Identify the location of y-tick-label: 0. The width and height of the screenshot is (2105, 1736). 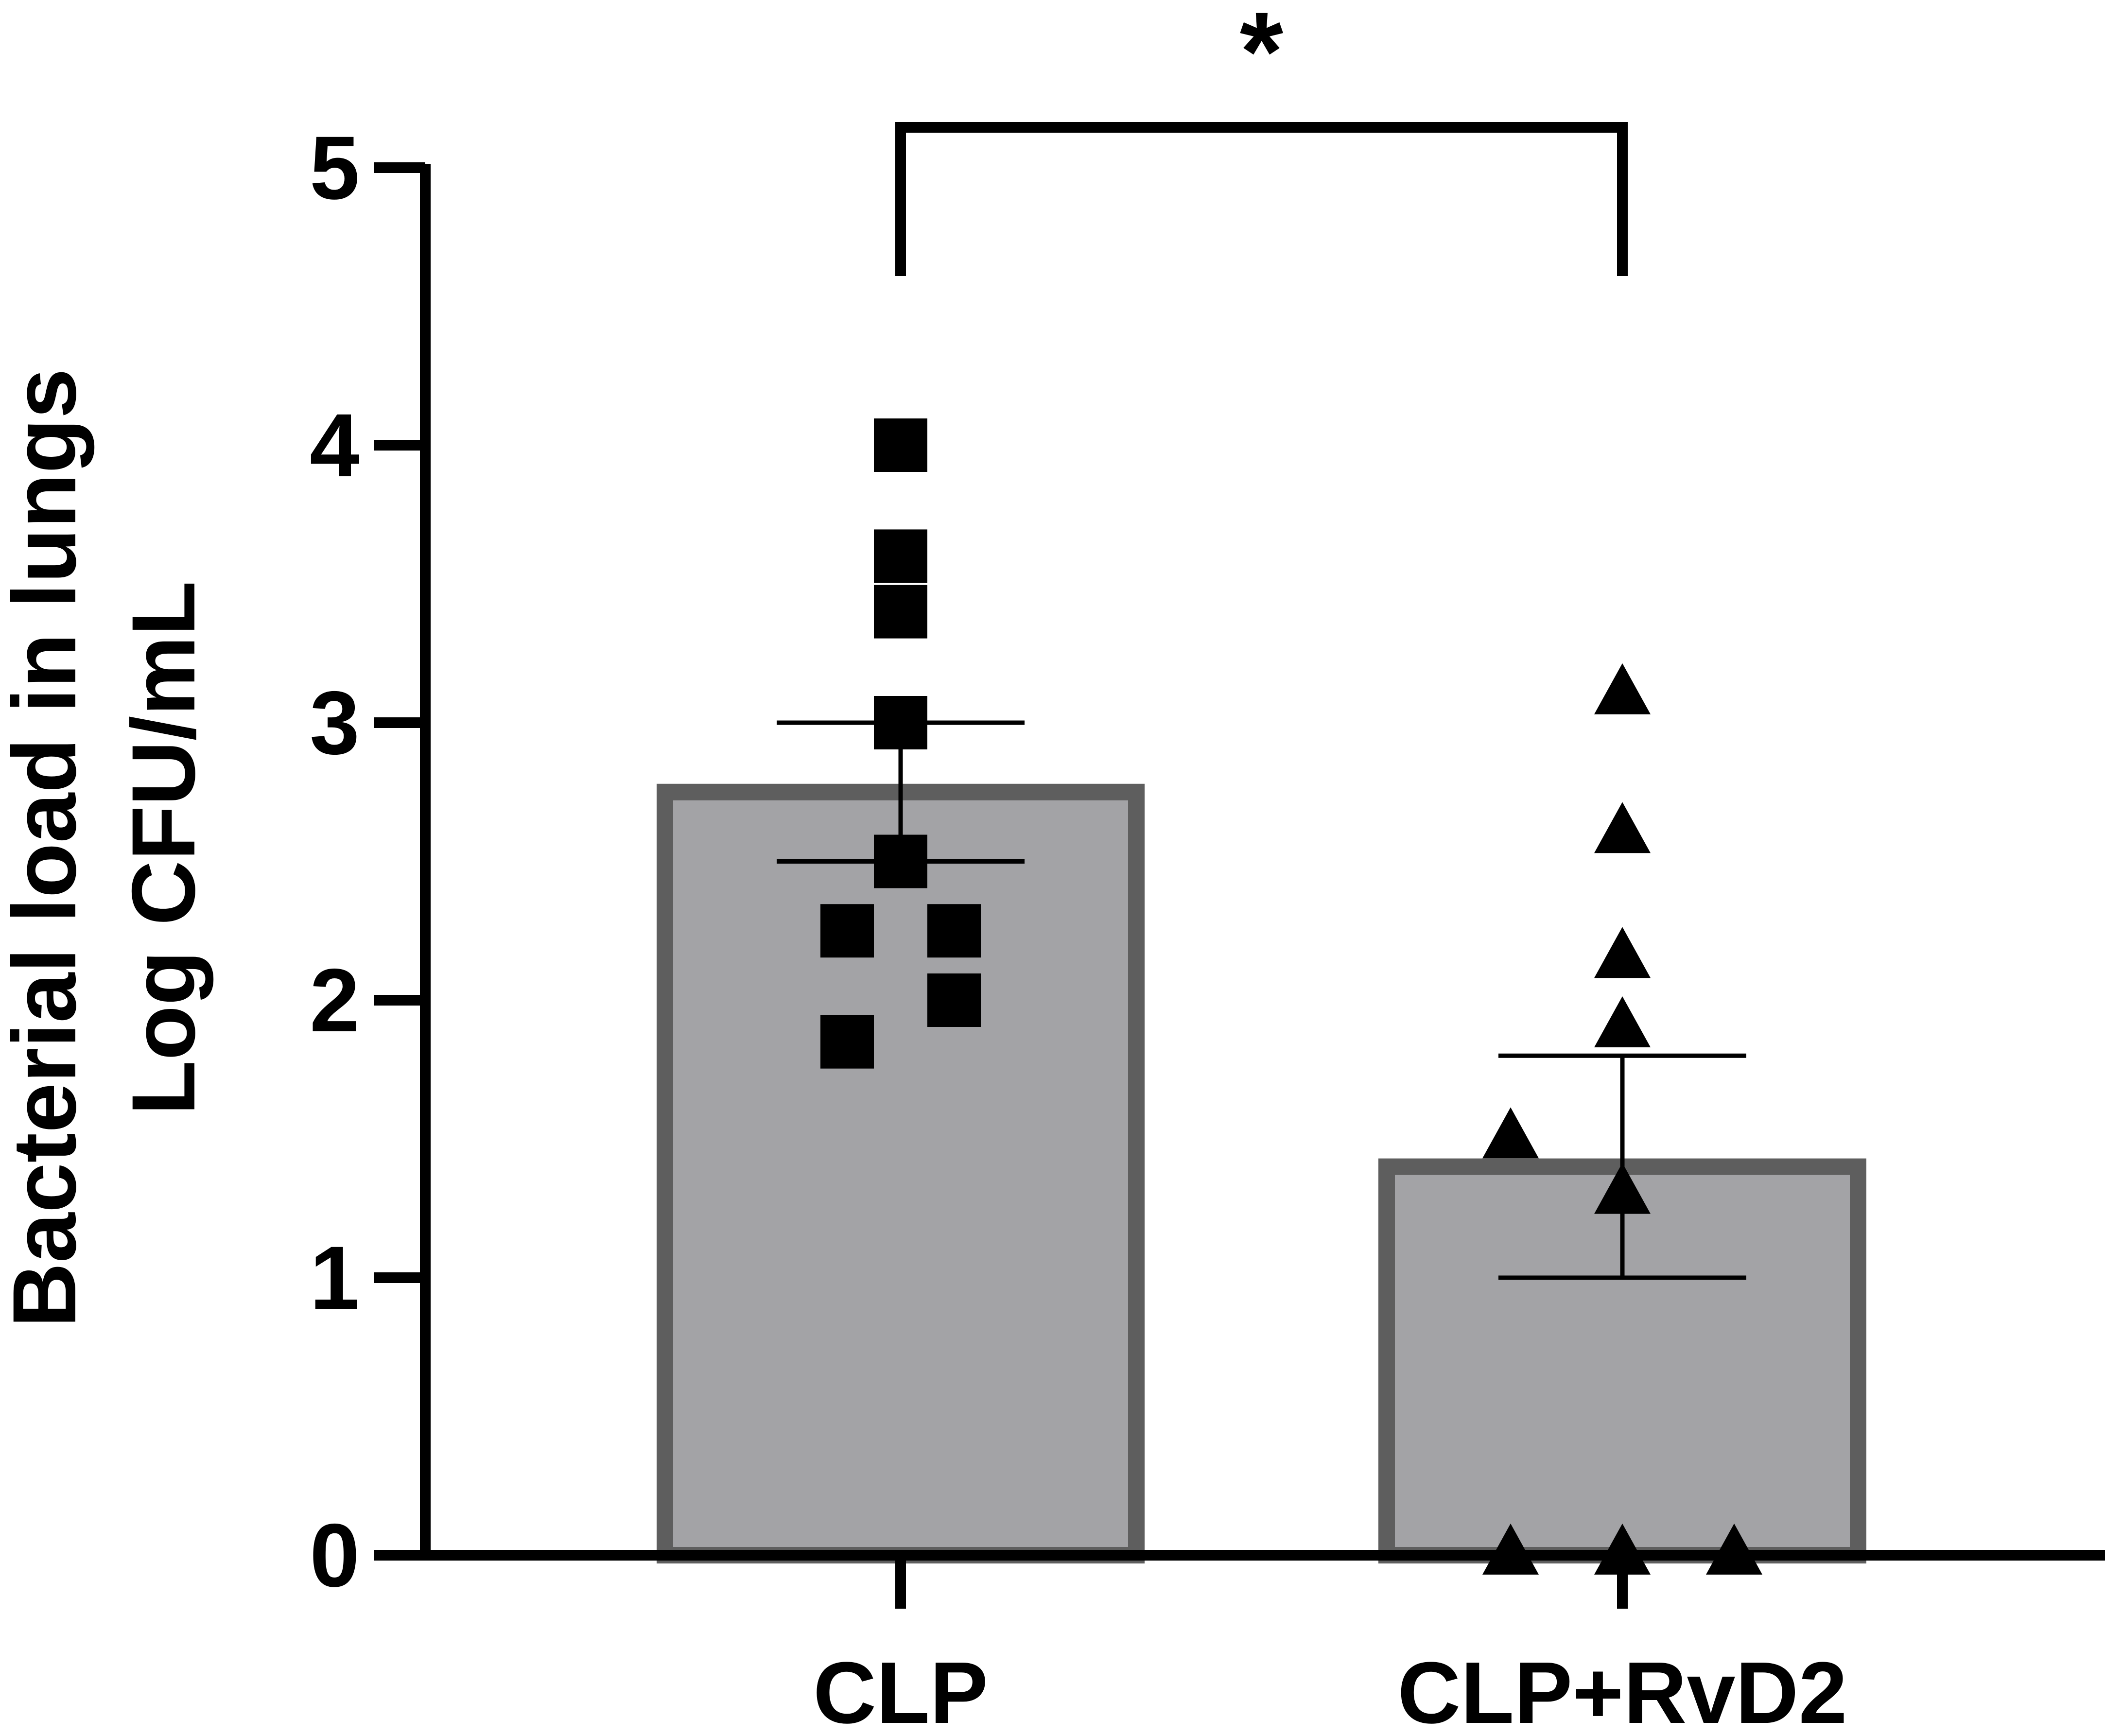
(335, 1556).